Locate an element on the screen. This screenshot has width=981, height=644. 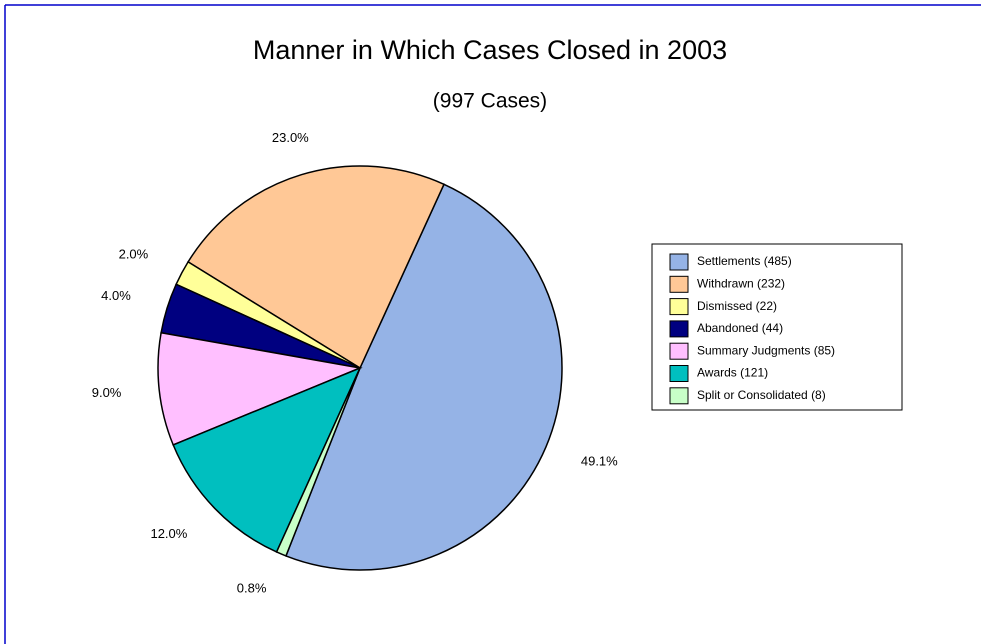
legend-label: Settlements (485) is located at coordinates (744, 261).